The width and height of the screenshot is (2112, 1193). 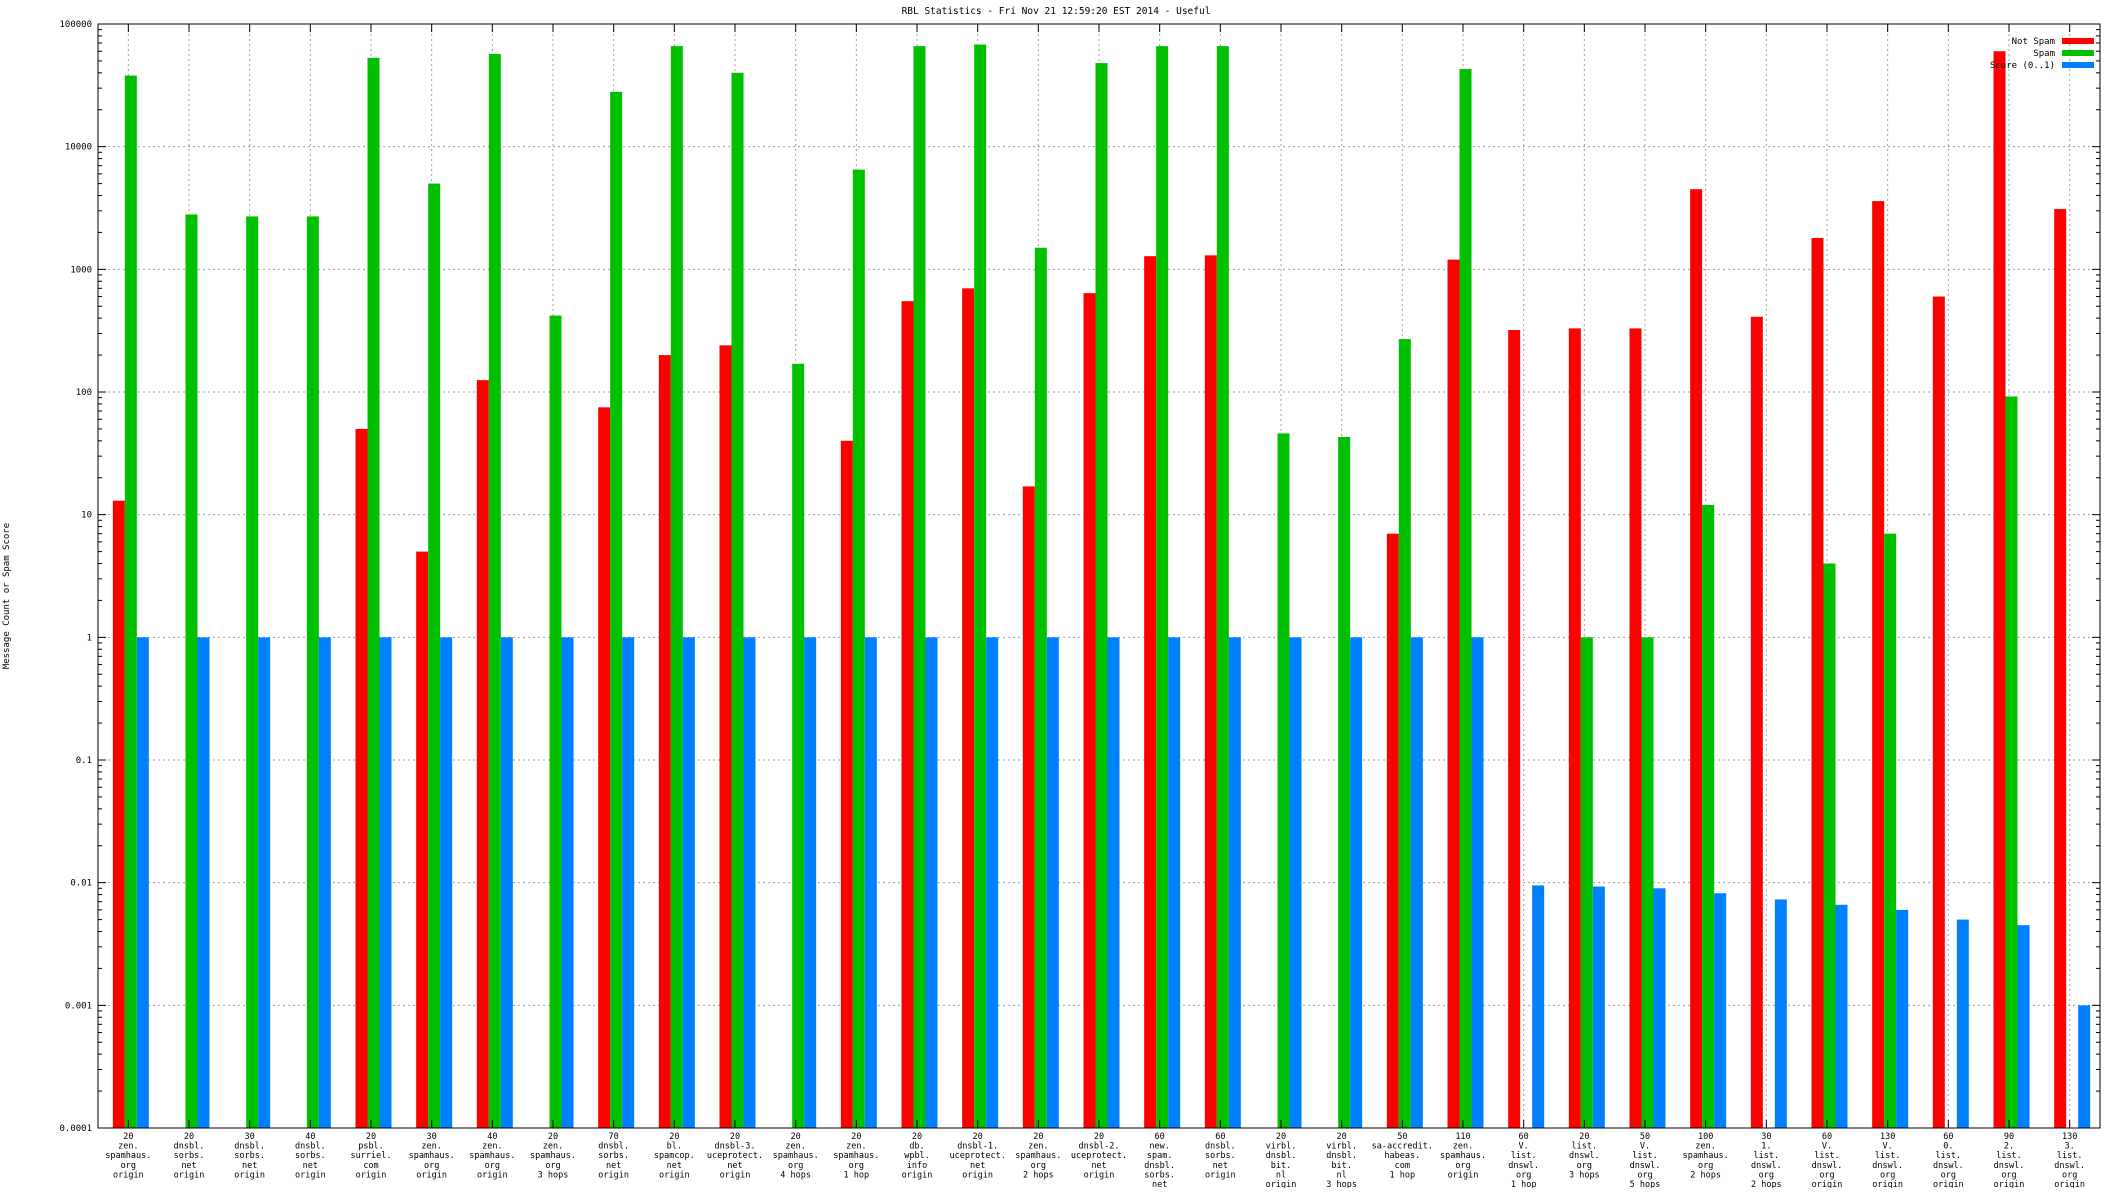 I want to click on x-category-label-line: 40, so click(x=310, y=1137).